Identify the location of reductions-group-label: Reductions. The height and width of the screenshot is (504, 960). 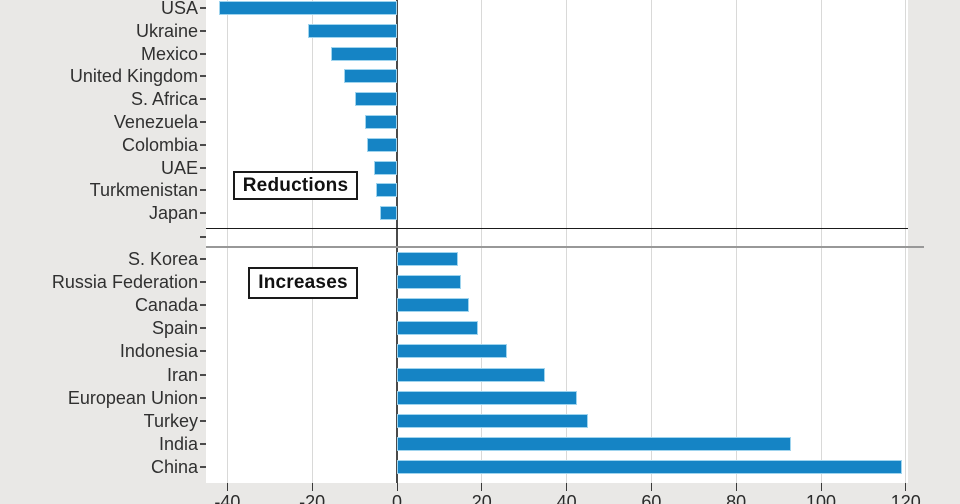
(295, 185).